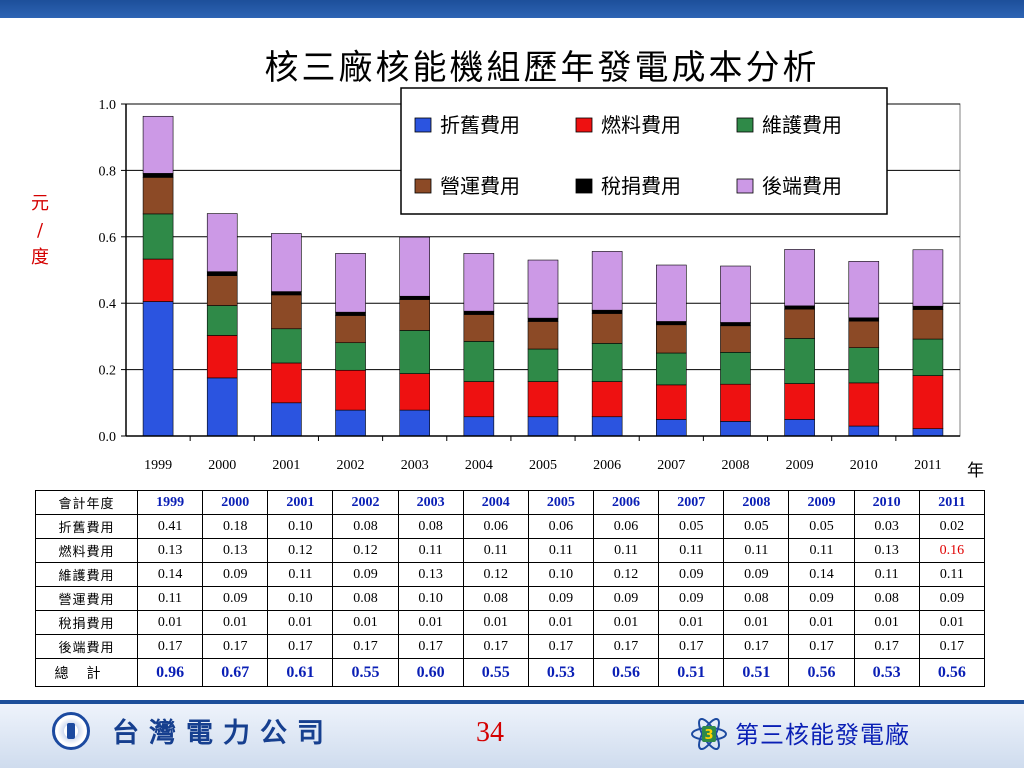 Image resolution: width=1024 pixels, height=768 pixels. Describe the element at coordinates (480, 186) in the screenshot. I see `legend-label: 營運費用` at that location.